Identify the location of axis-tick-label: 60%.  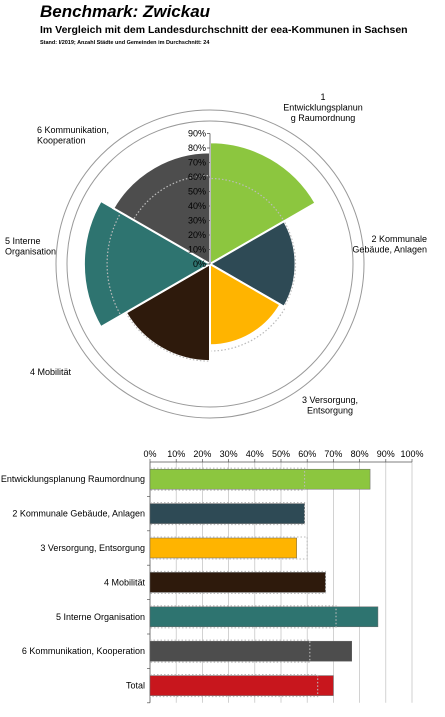
(197, 177).